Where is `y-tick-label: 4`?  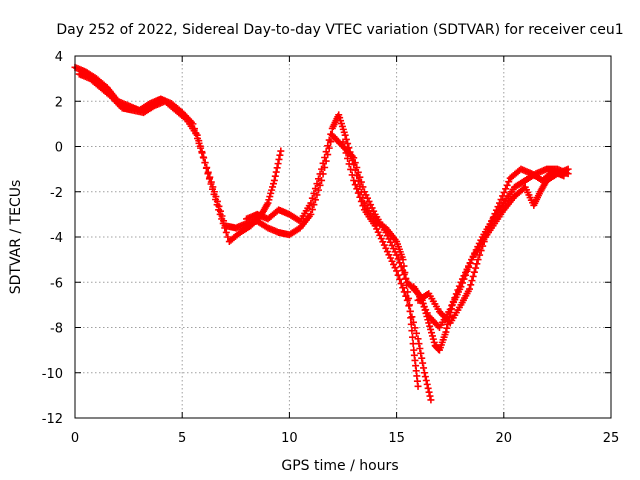 y-tick-label: 4 is located at coordinates (59, 57).